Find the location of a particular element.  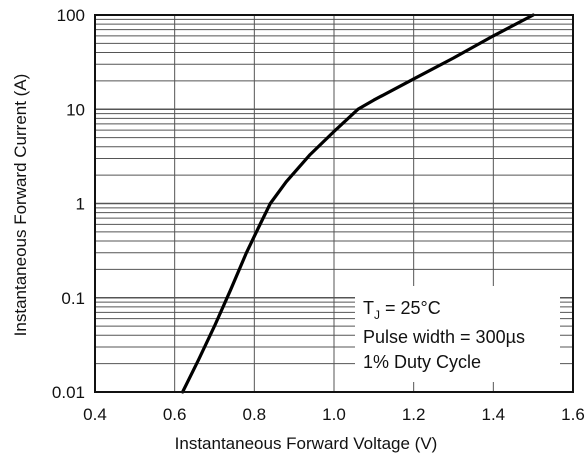

x-tick-label: 1.6 is located at coordinates (573, 414).